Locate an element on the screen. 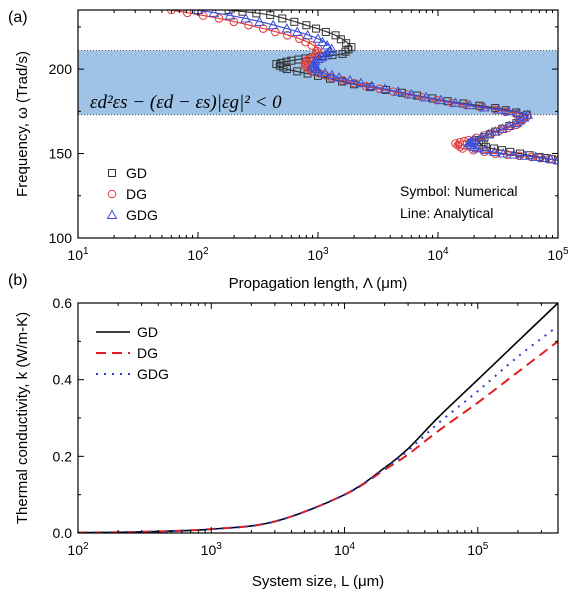 Image resolution: width=581 pixels, height=593 pixels. x-tick-label-b: 10² is located at coordinates (78, 549).